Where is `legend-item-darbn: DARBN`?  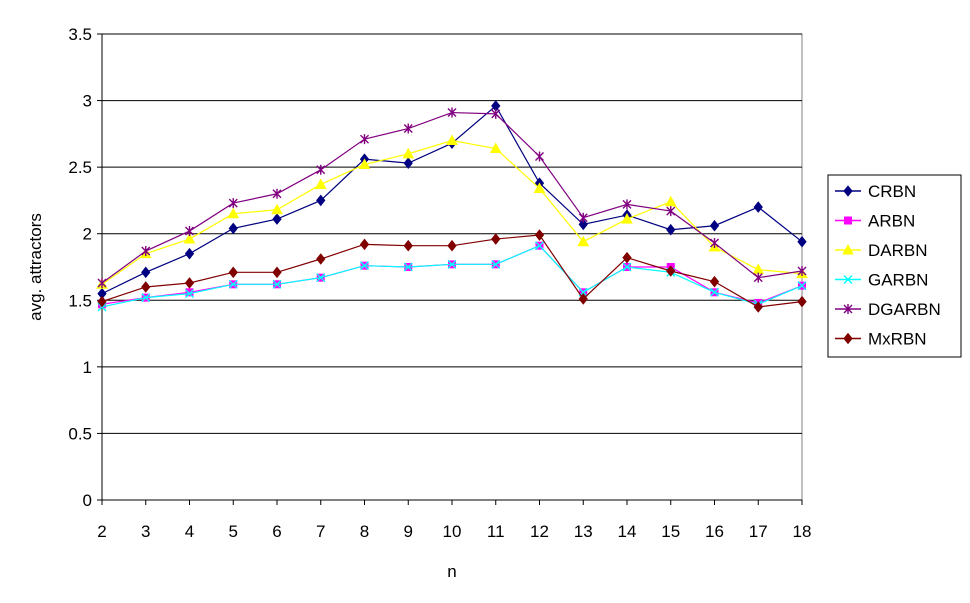
legend-item-darbn: DARBN is located at coordinates (881, 250).